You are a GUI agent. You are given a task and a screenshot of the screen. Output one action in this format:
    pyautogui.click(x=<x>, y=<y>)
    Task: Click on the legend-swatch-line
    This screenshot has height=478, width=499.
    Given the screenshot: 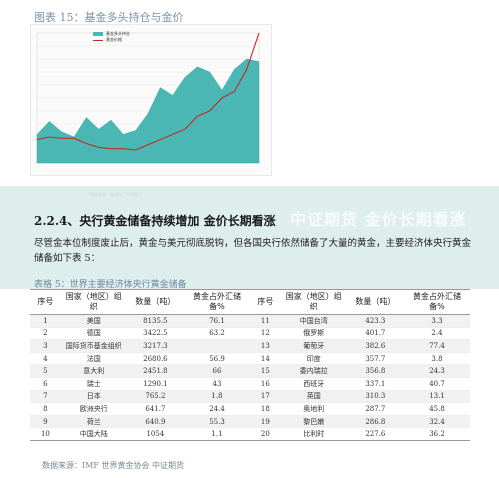 What is the action you would take?
    pyautogui.click(x=98, y=40)
    